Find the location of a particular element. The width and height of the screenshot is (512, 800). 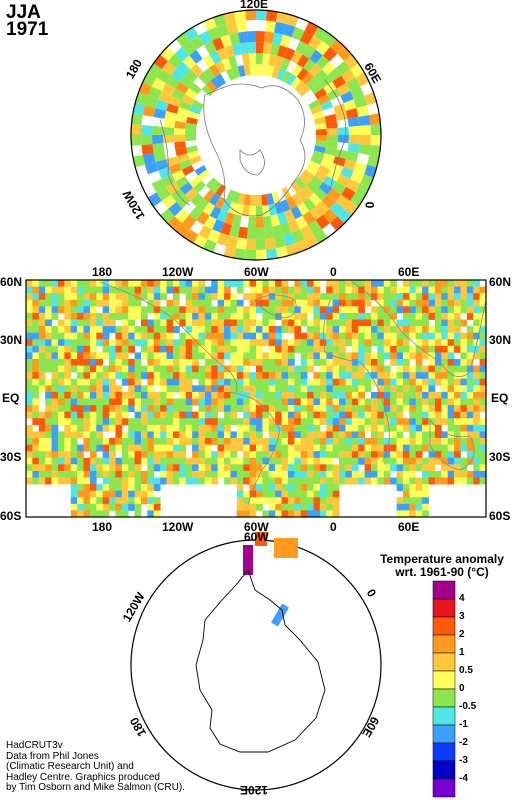

north-label-top: 120E is located at coordinates (254, 5).